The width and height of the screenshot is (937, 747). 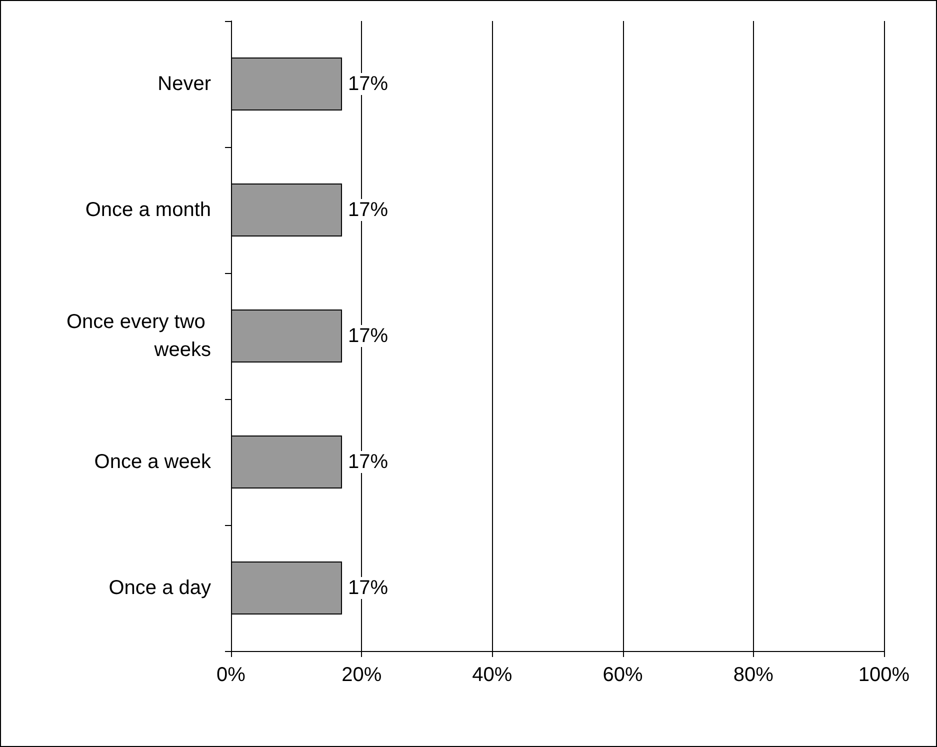 I want to click on y-tick-label: Once every two weeks, so click(x=138, y=336).